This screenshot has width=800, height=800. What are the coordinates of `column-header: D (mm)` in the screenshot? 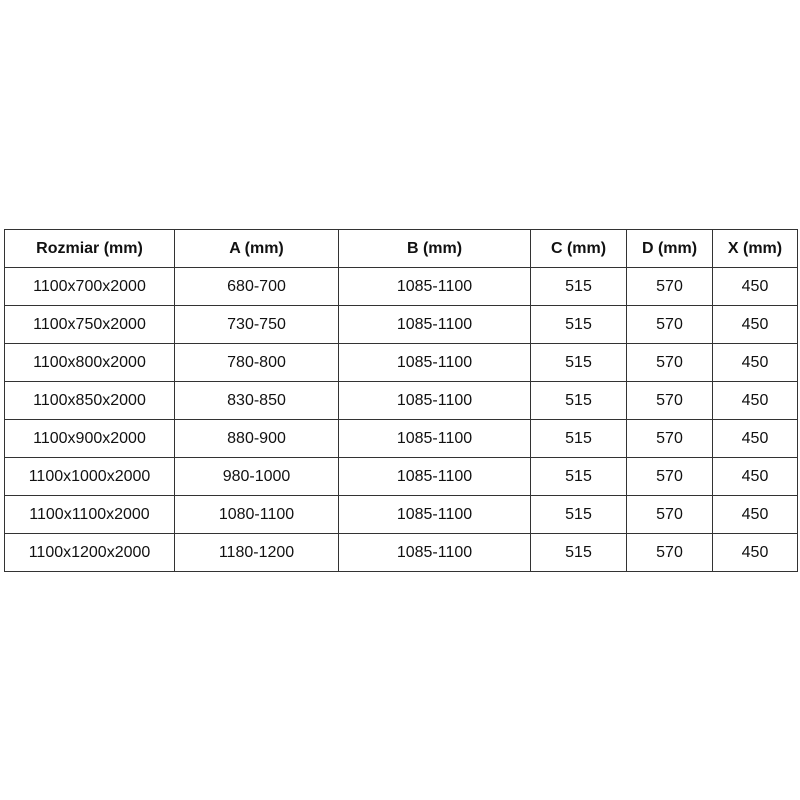 It's located at (669, 248).